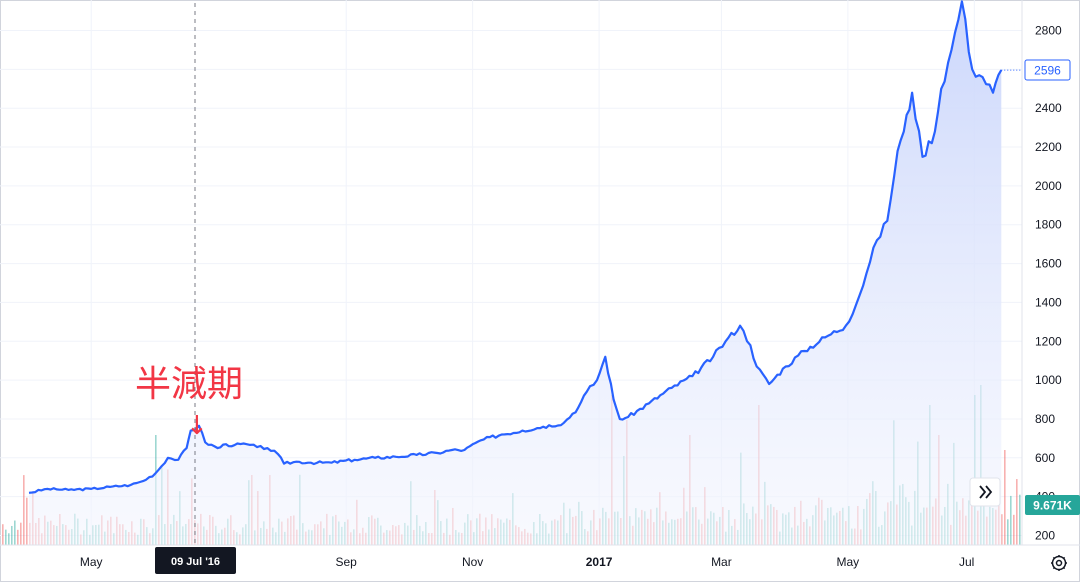  I want to click on y-tick-label: 1400, so click(1048, 302).